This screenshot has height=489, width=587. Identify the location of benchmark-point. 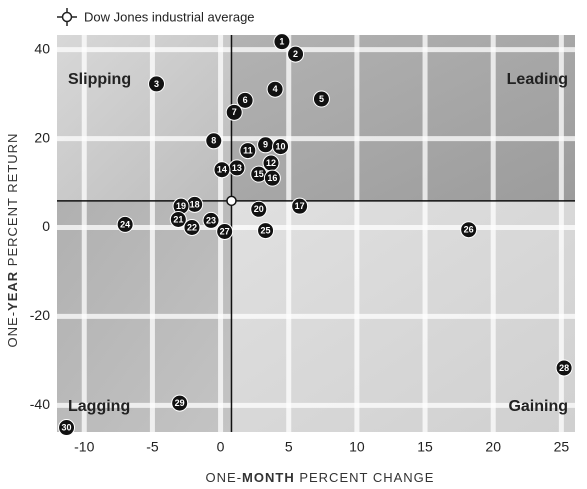
(231, 201).